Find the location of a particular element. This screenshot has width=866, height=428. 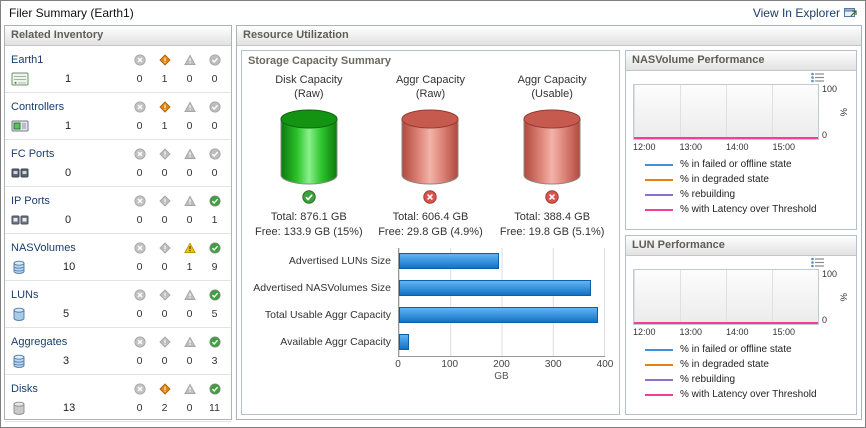

bar-category-label: Advertised NASVolumes Size is located at coordinates (322, 288).